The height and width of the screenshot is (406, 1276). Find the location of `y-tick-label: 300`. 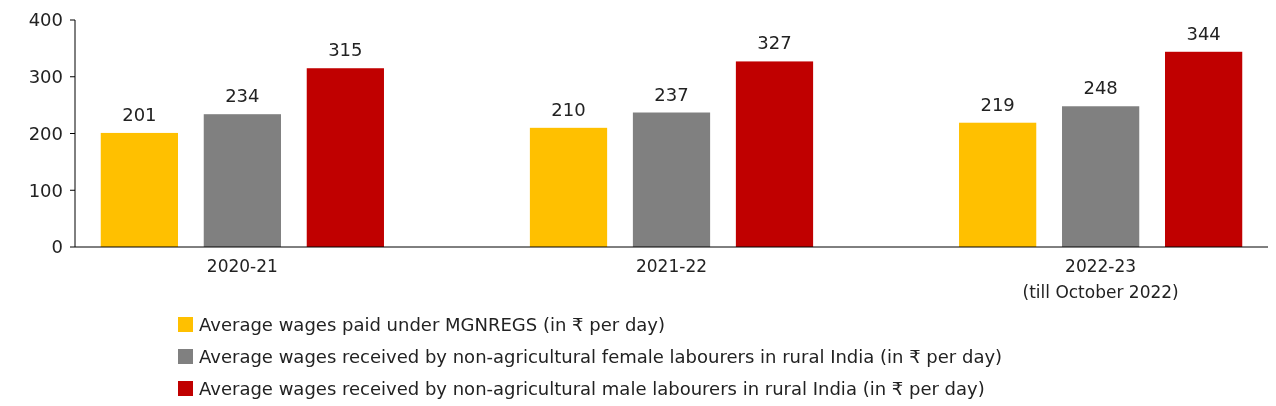

y-tick-label: 300 is located at coordinates (45, 77).